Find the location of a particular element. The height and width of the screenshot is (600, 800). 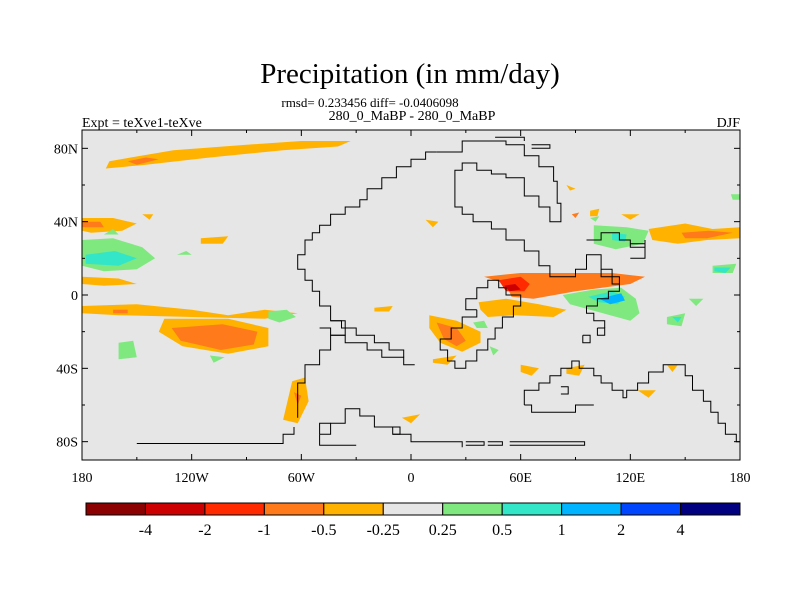

colorbar-label-7: 1 is located at coordinates (562, 530).